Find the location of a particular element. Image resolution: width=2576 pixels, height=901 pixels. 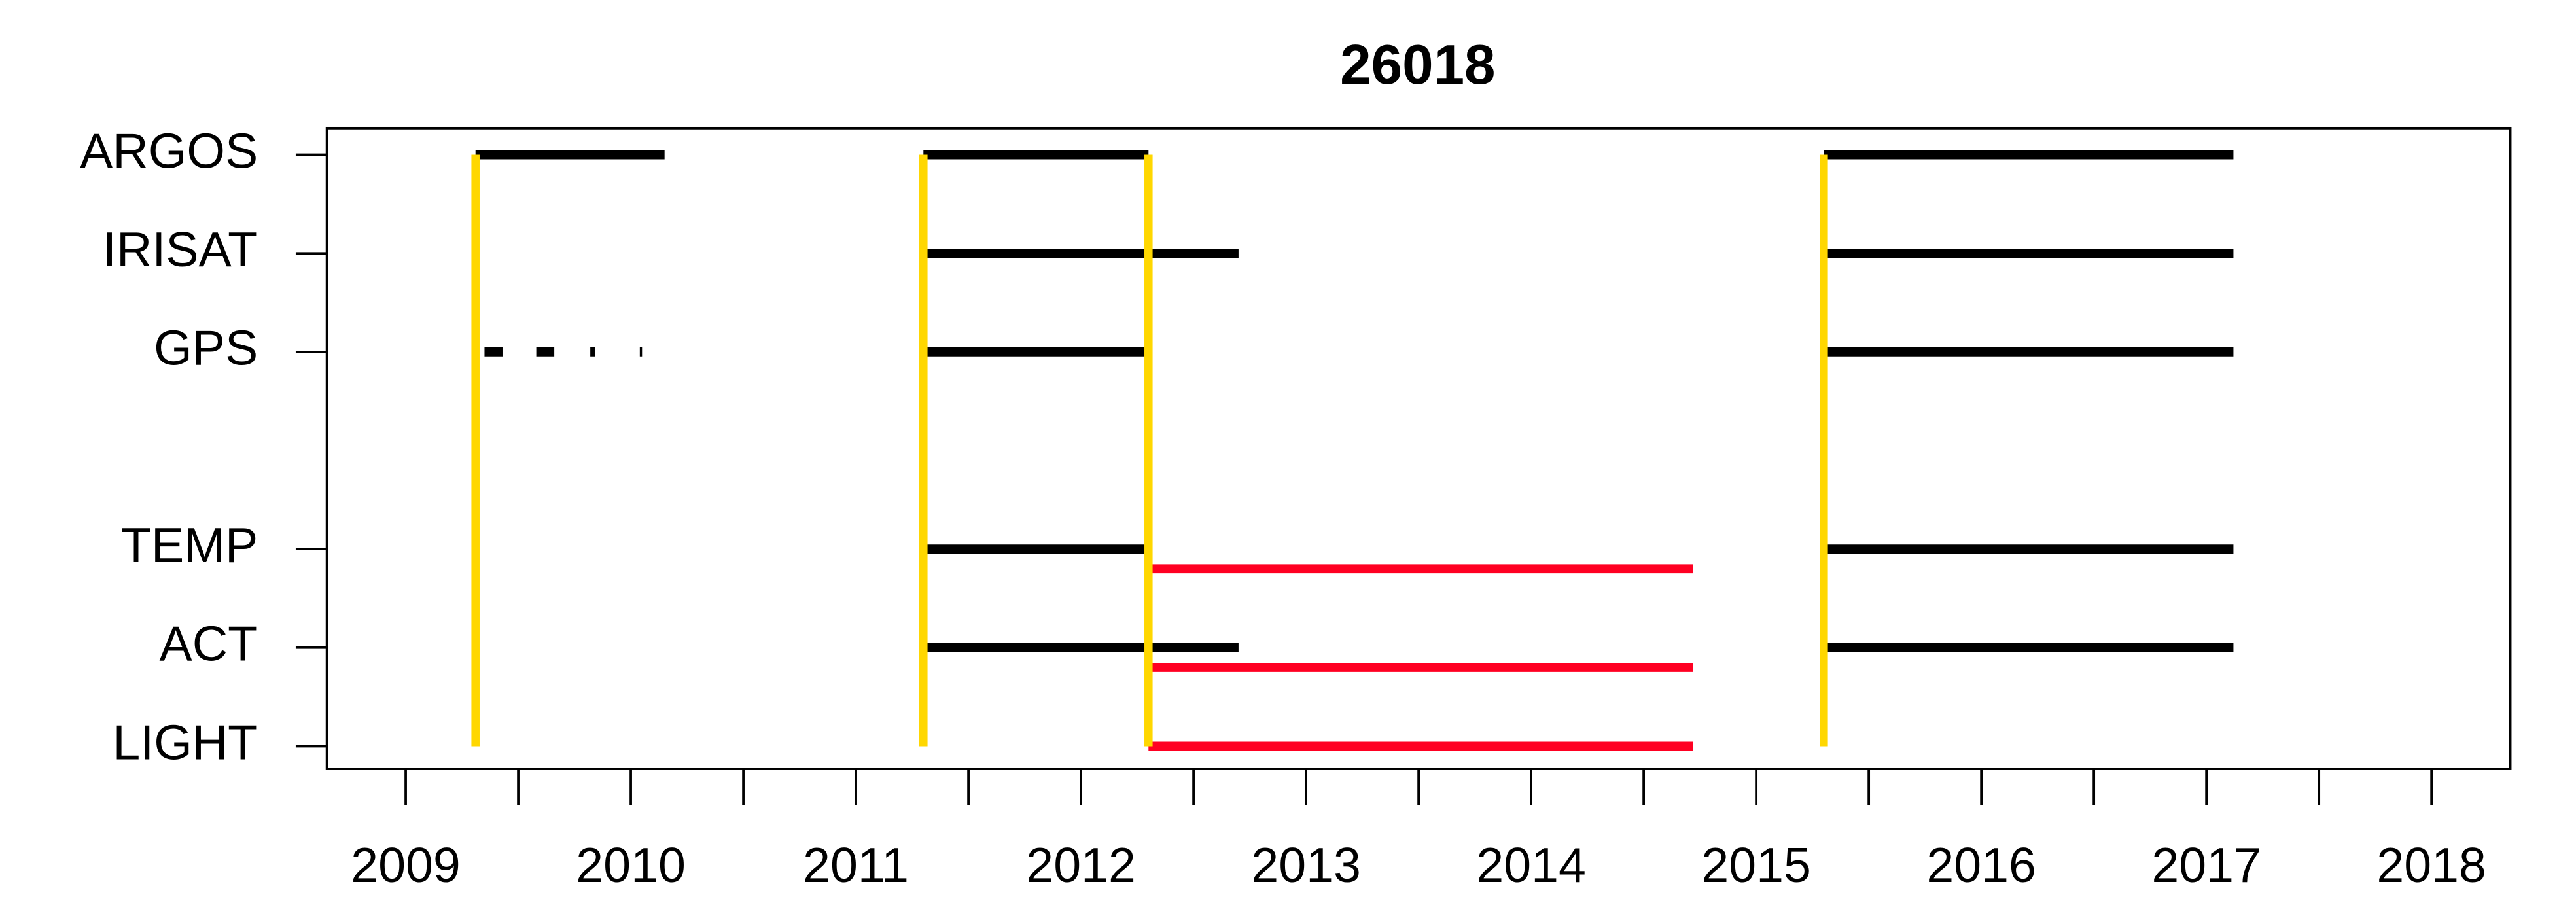

y-tick-label: ARGOS is located at coordinates (169, 150).